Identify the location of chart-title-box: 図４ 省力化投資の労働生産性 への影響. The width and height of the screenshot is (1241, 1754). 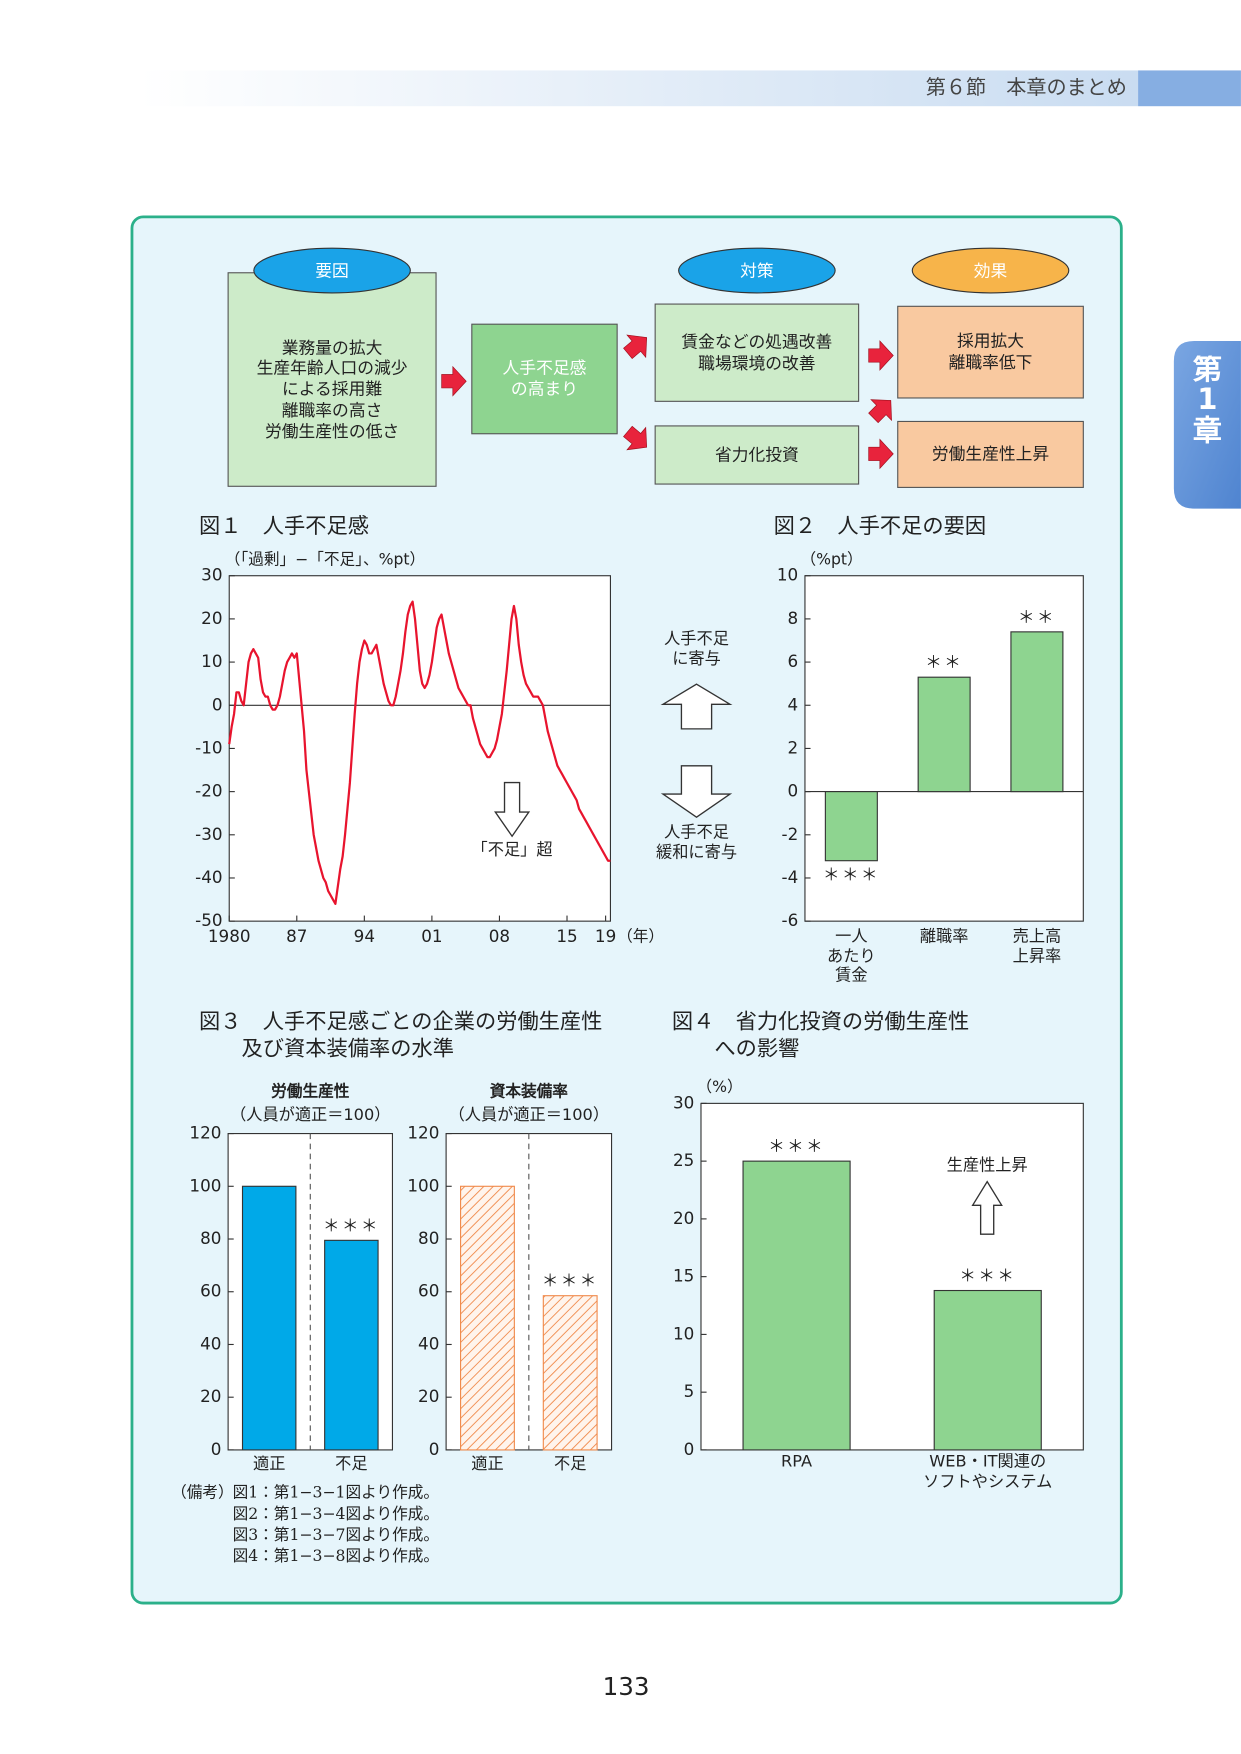
(820, 1034).